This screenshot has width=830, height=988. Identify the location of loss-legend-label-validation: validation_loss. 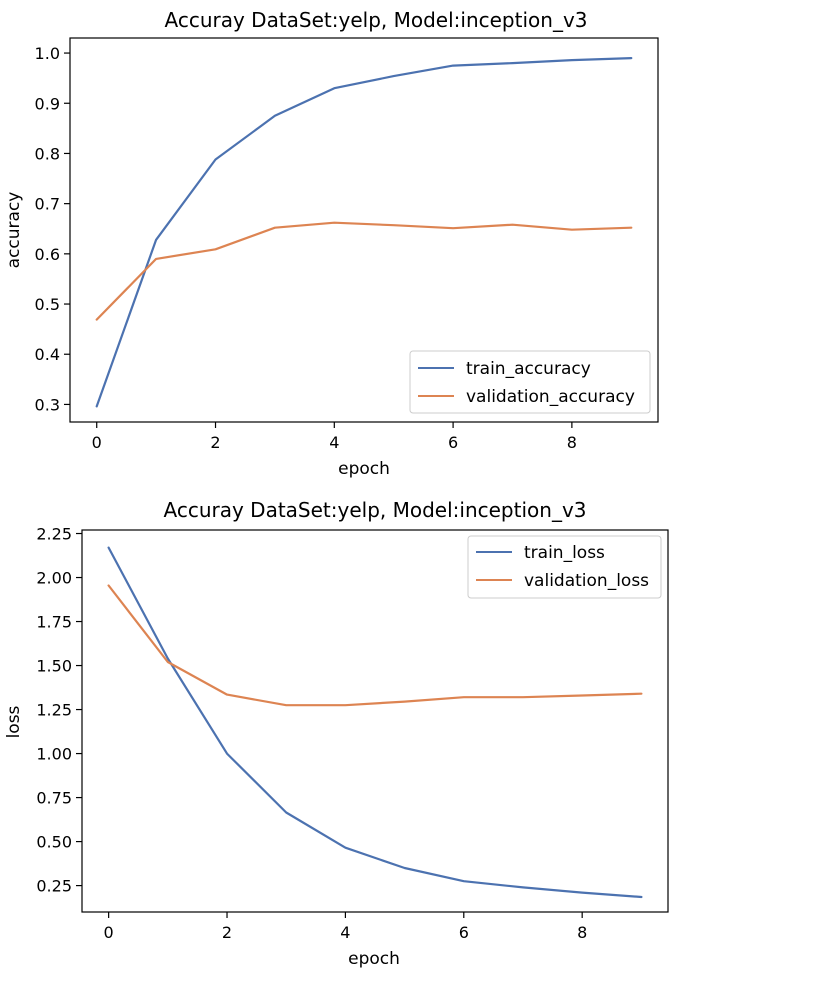
(586, 581).